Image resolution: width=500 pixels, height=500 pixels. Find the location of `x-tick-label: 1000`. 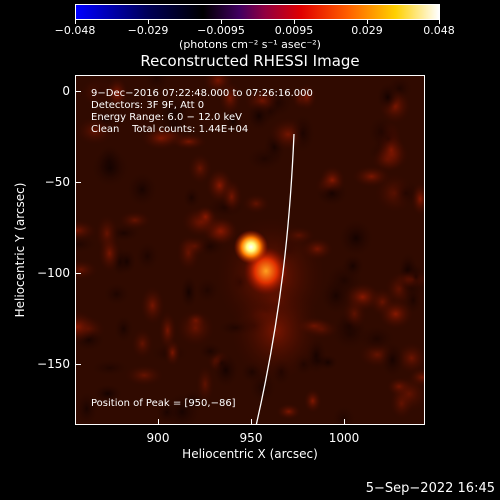

x-tick-label: 1000 is located at coordinates (344, 438).